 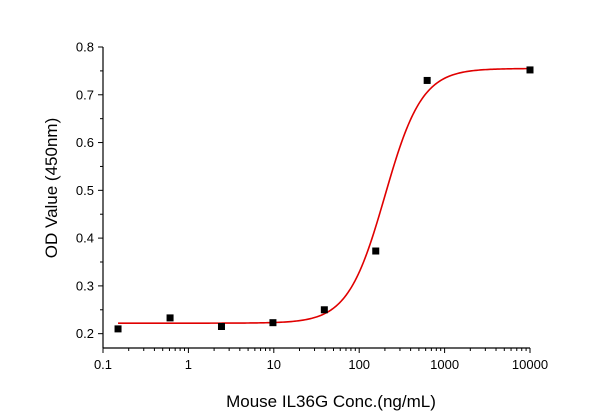 I want to click on y-tick-label: 0.5, so click(x=85, y=190).